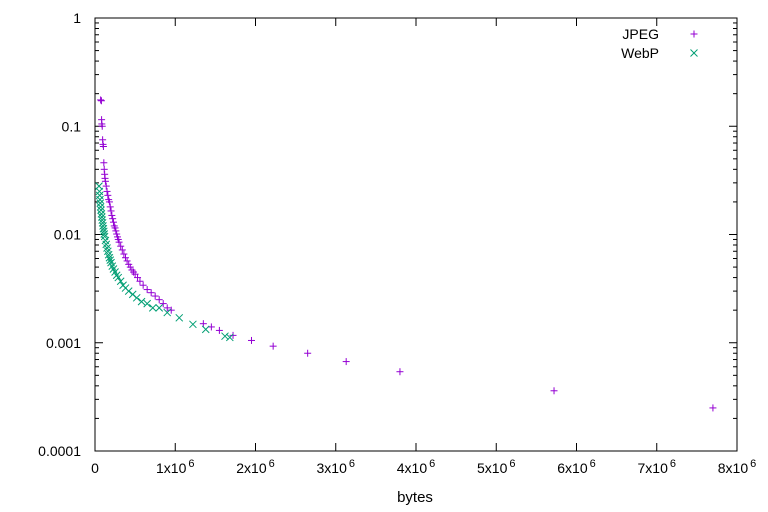  Describe the element at coordinates (63, 343) in the screenshot. I see `y-tick-label: 0.001` at that location.